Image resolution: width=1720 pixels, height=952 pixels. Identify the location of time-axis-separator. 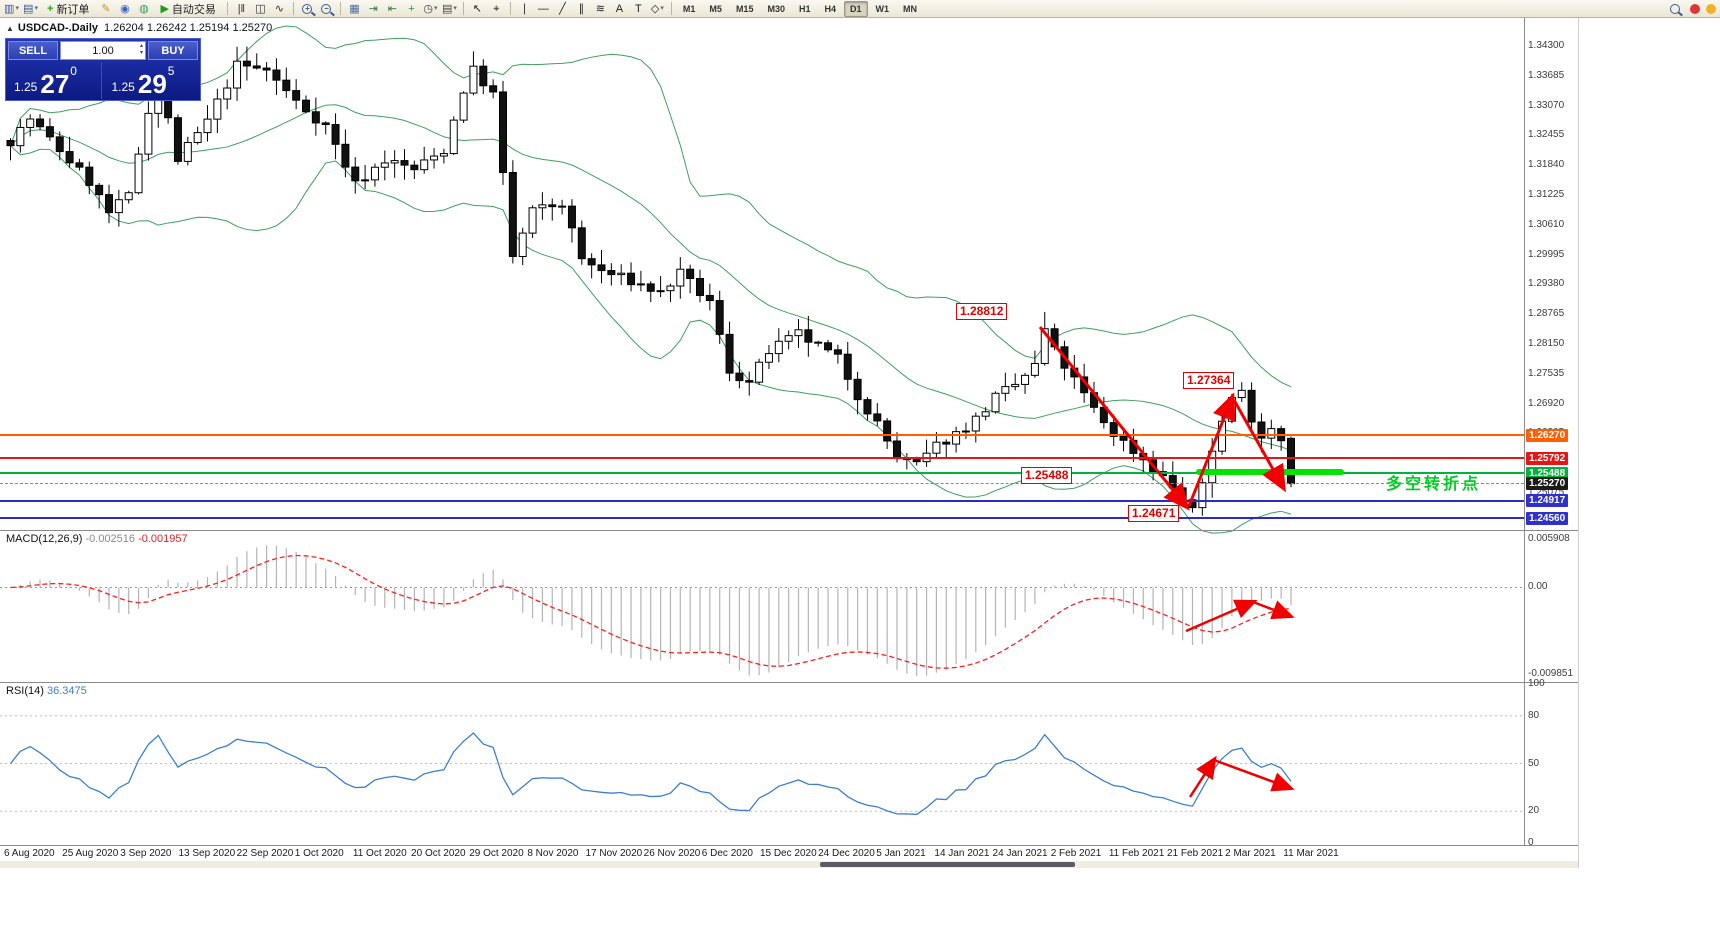
(789, 845).